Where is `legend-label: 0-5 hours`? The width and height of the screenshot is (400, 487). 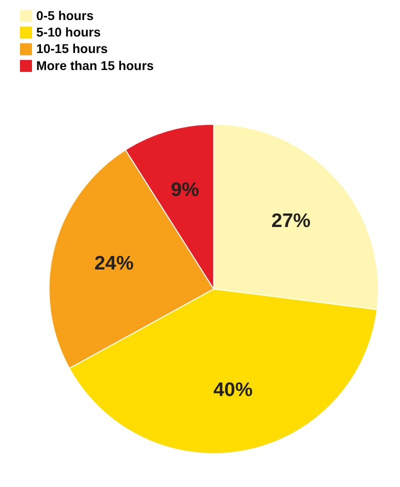
legend-label: 0-5 hours is located at coordinates (65, 15).